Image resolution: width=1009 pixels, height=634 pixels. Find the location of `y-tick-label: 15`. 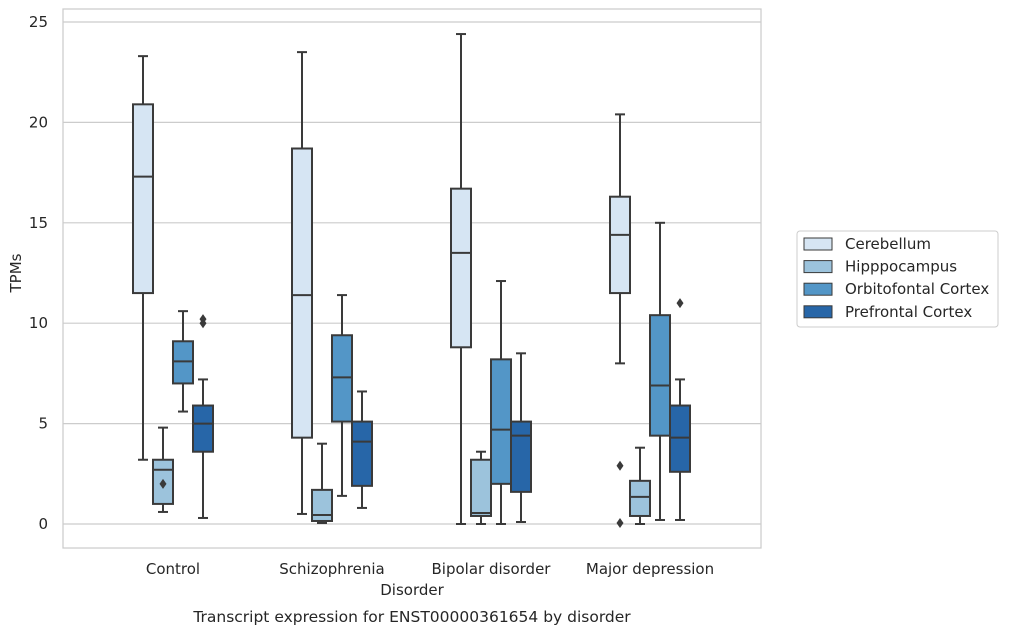

y-tick-label: 15 is located at coordinates (38, 223).